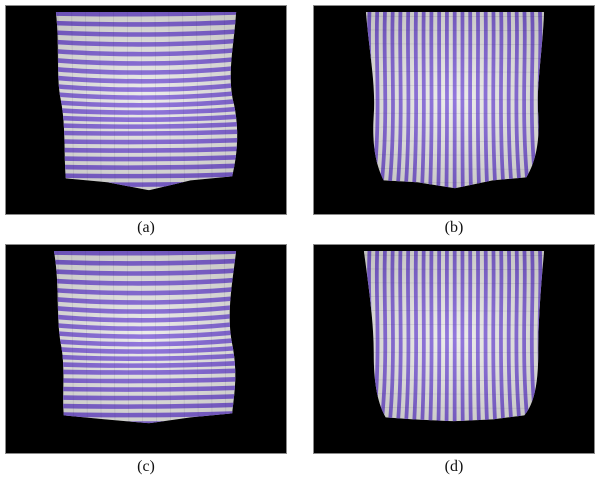  I want to click on cloth-render-a, so click(147, 110).